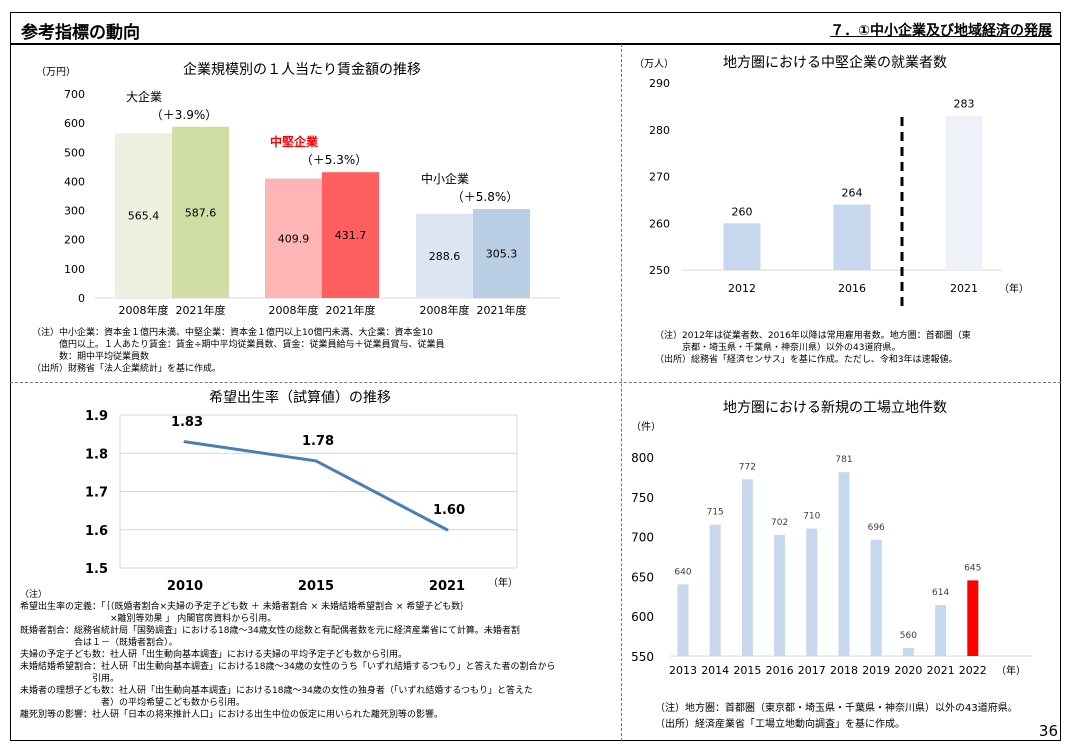 This screenshot has height=750, width=1084. I want to click on factory-xtick: 2013, so click(683, 670).